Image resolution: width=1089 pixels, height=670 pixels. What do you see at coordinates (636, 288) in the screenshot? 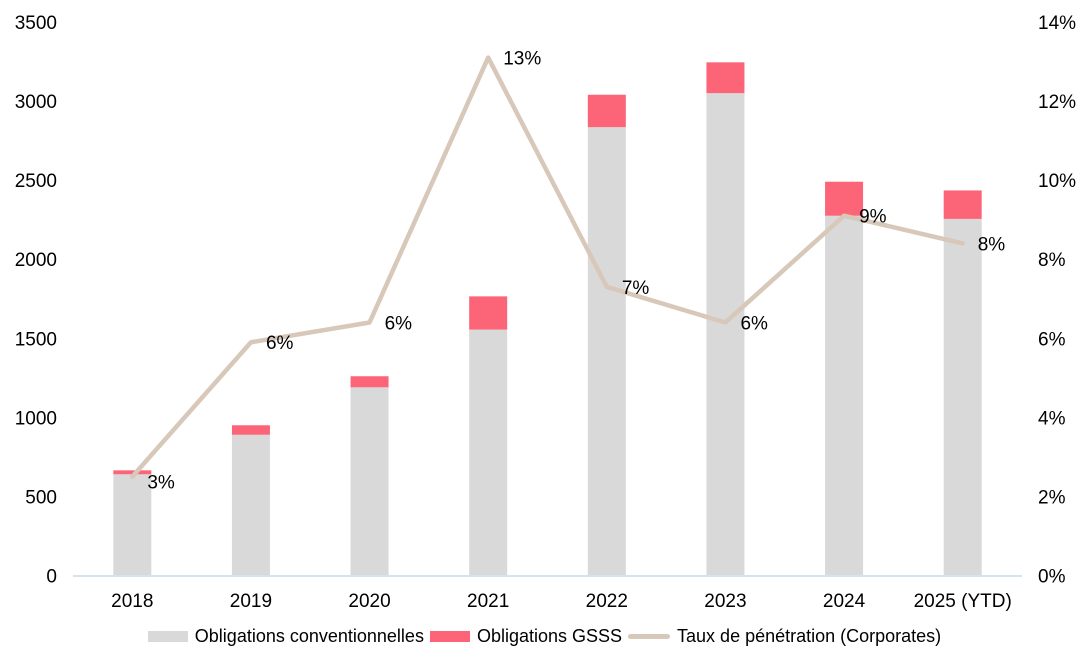
I see `rate-label-2022: 7%` at bounding box center [636, 288].